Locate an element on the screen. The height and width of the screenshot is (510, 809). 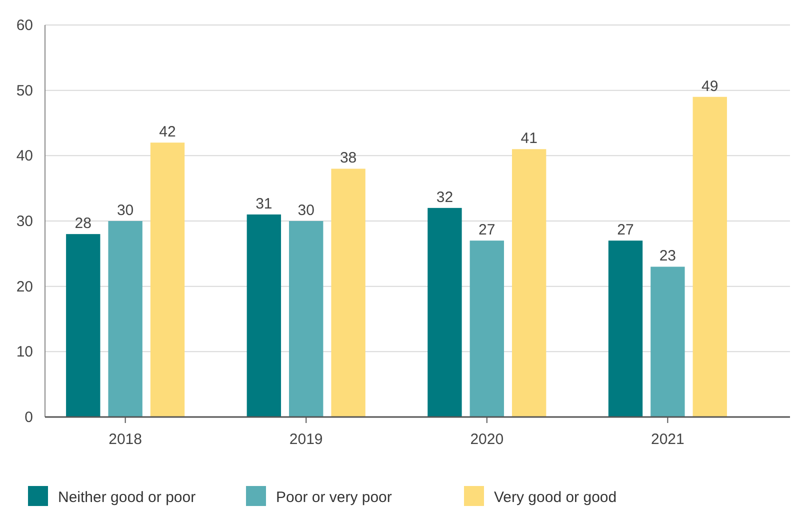
data-label: 32 is located at coordinates (445, 197).